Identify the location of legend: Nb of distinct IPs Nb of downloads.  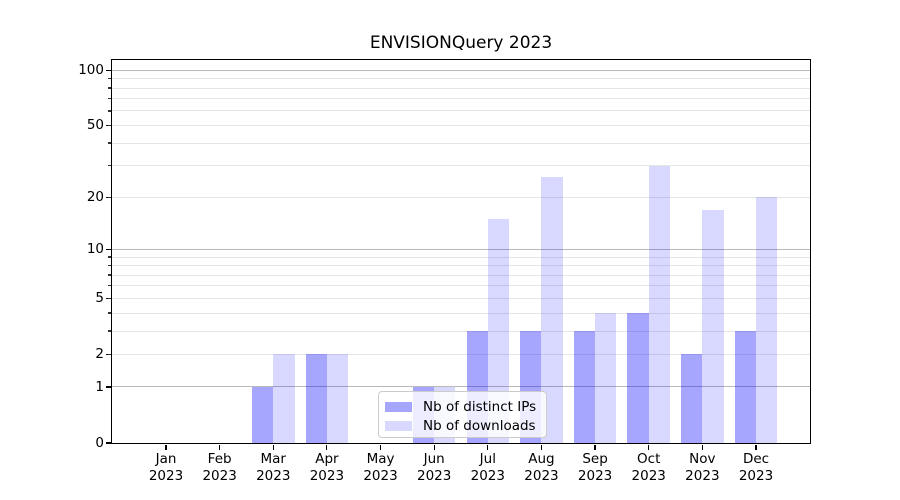
(462, 414).